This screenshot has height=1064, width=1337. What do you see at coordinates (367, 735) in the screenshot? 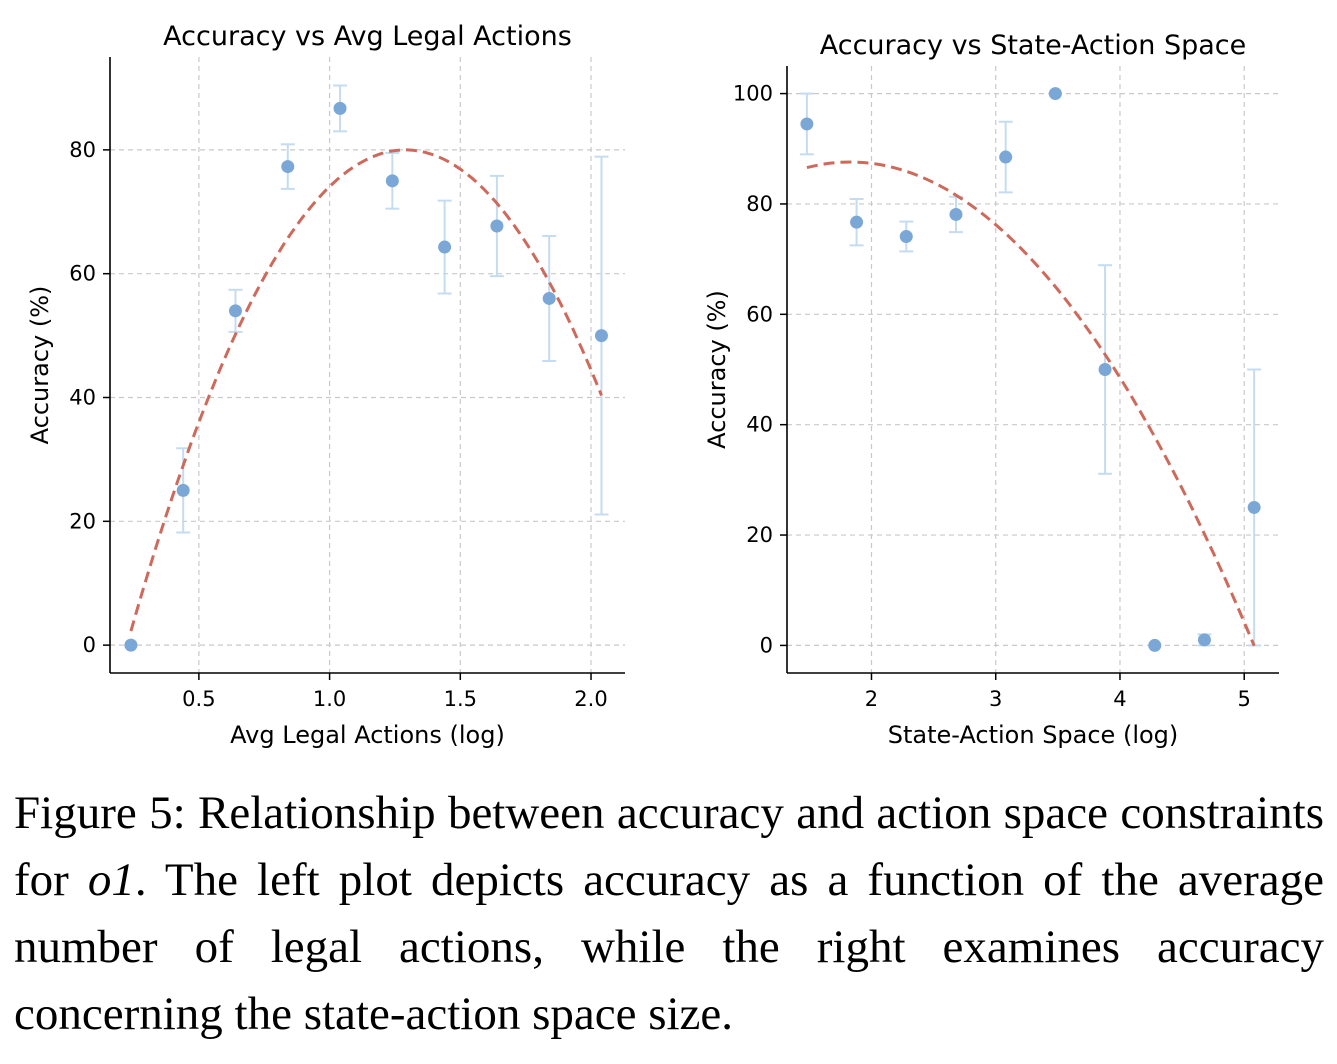
I see `x-axis-label: Avg Legal Actions (log)` at bounding box center [367, 735].